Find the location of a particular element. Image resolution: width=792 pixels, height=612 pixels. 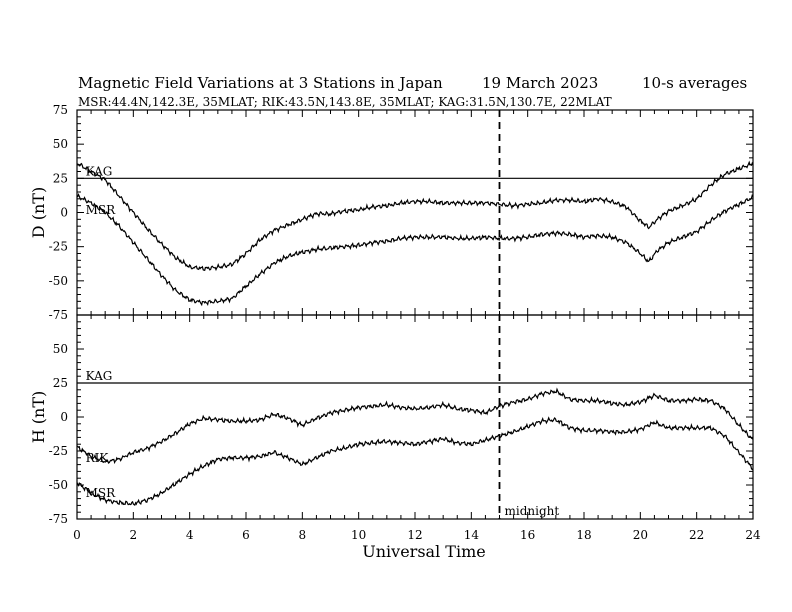

x-tick-label: 4 is located at coordinates (190, 535).